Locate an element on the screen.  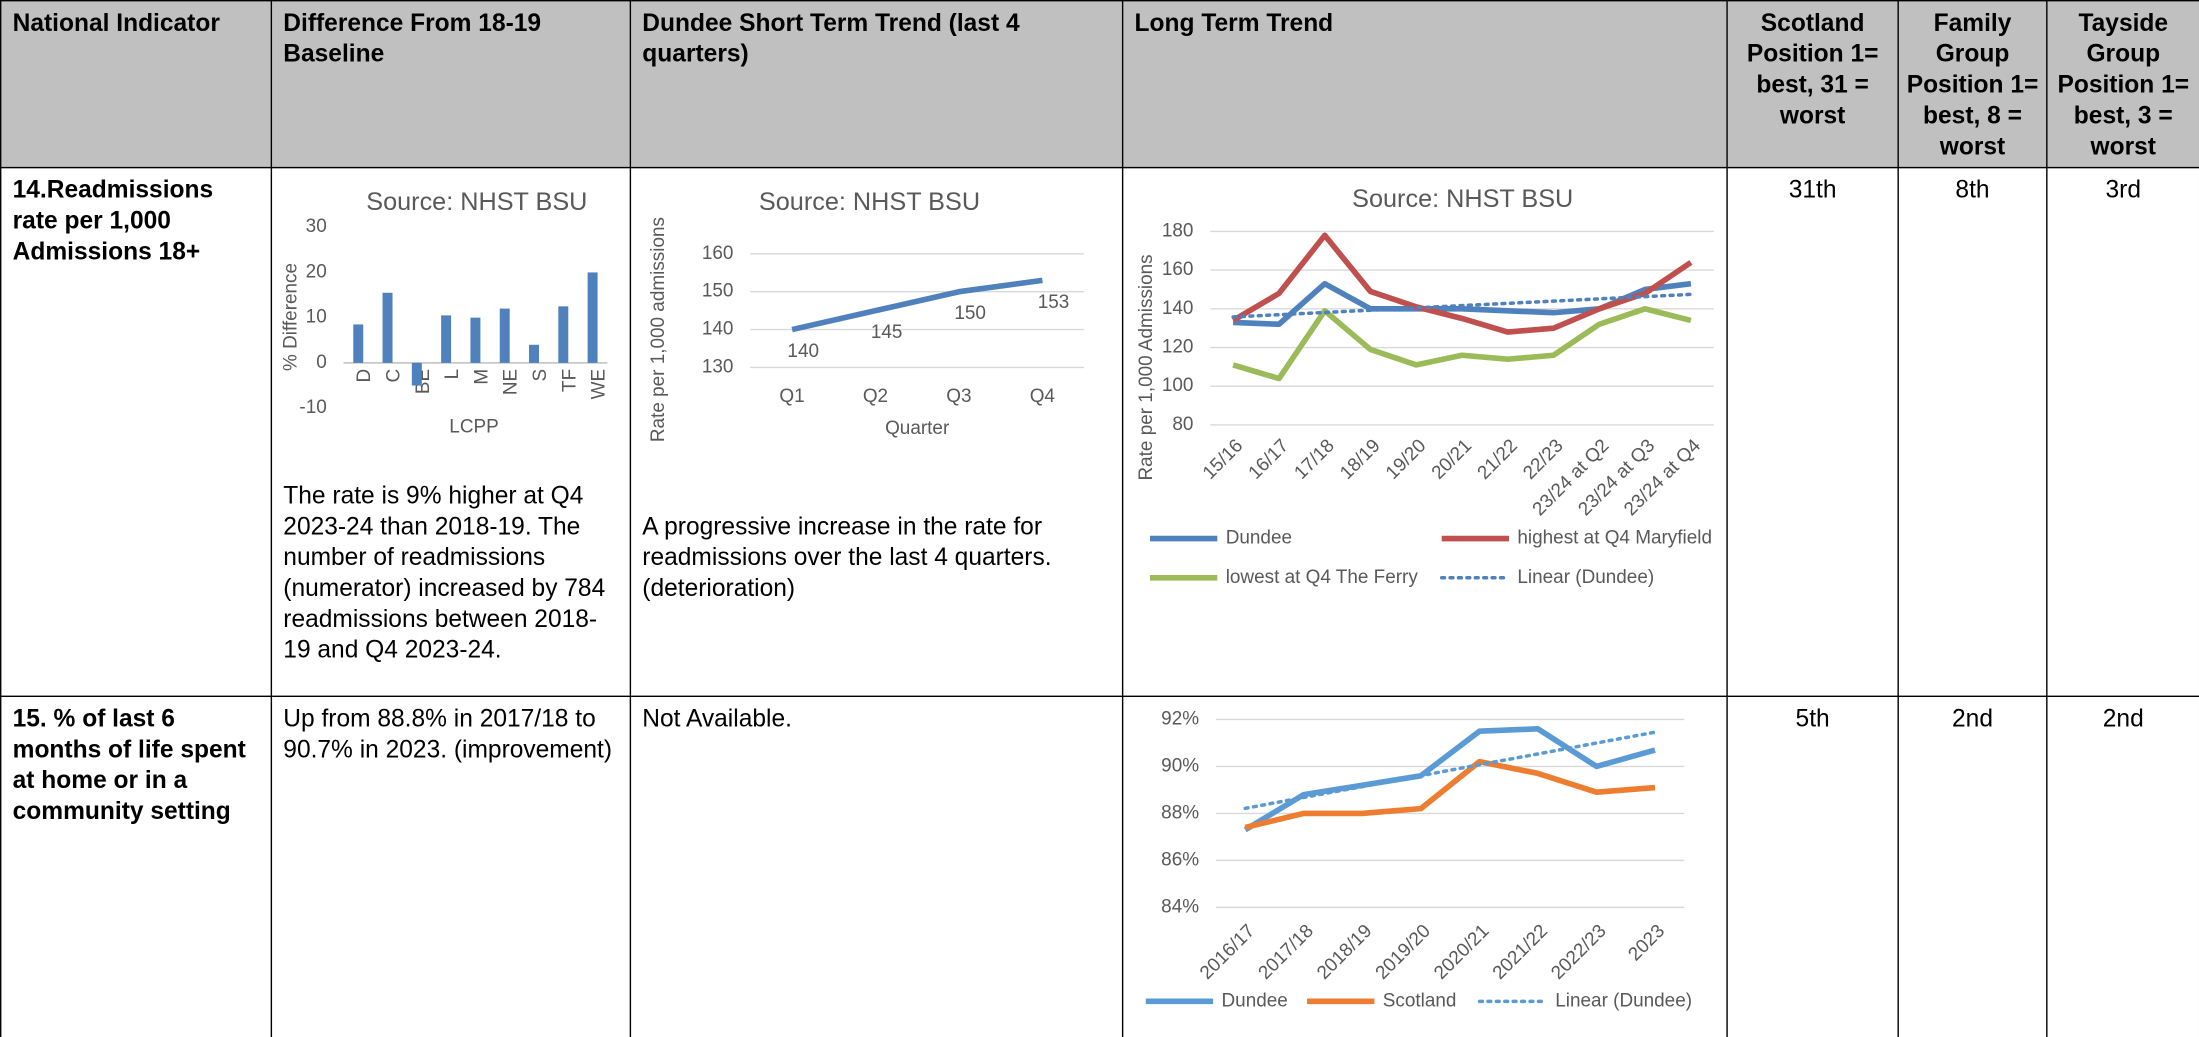
x-tick-label: 19/20 is located at coordinates (1406, 459).